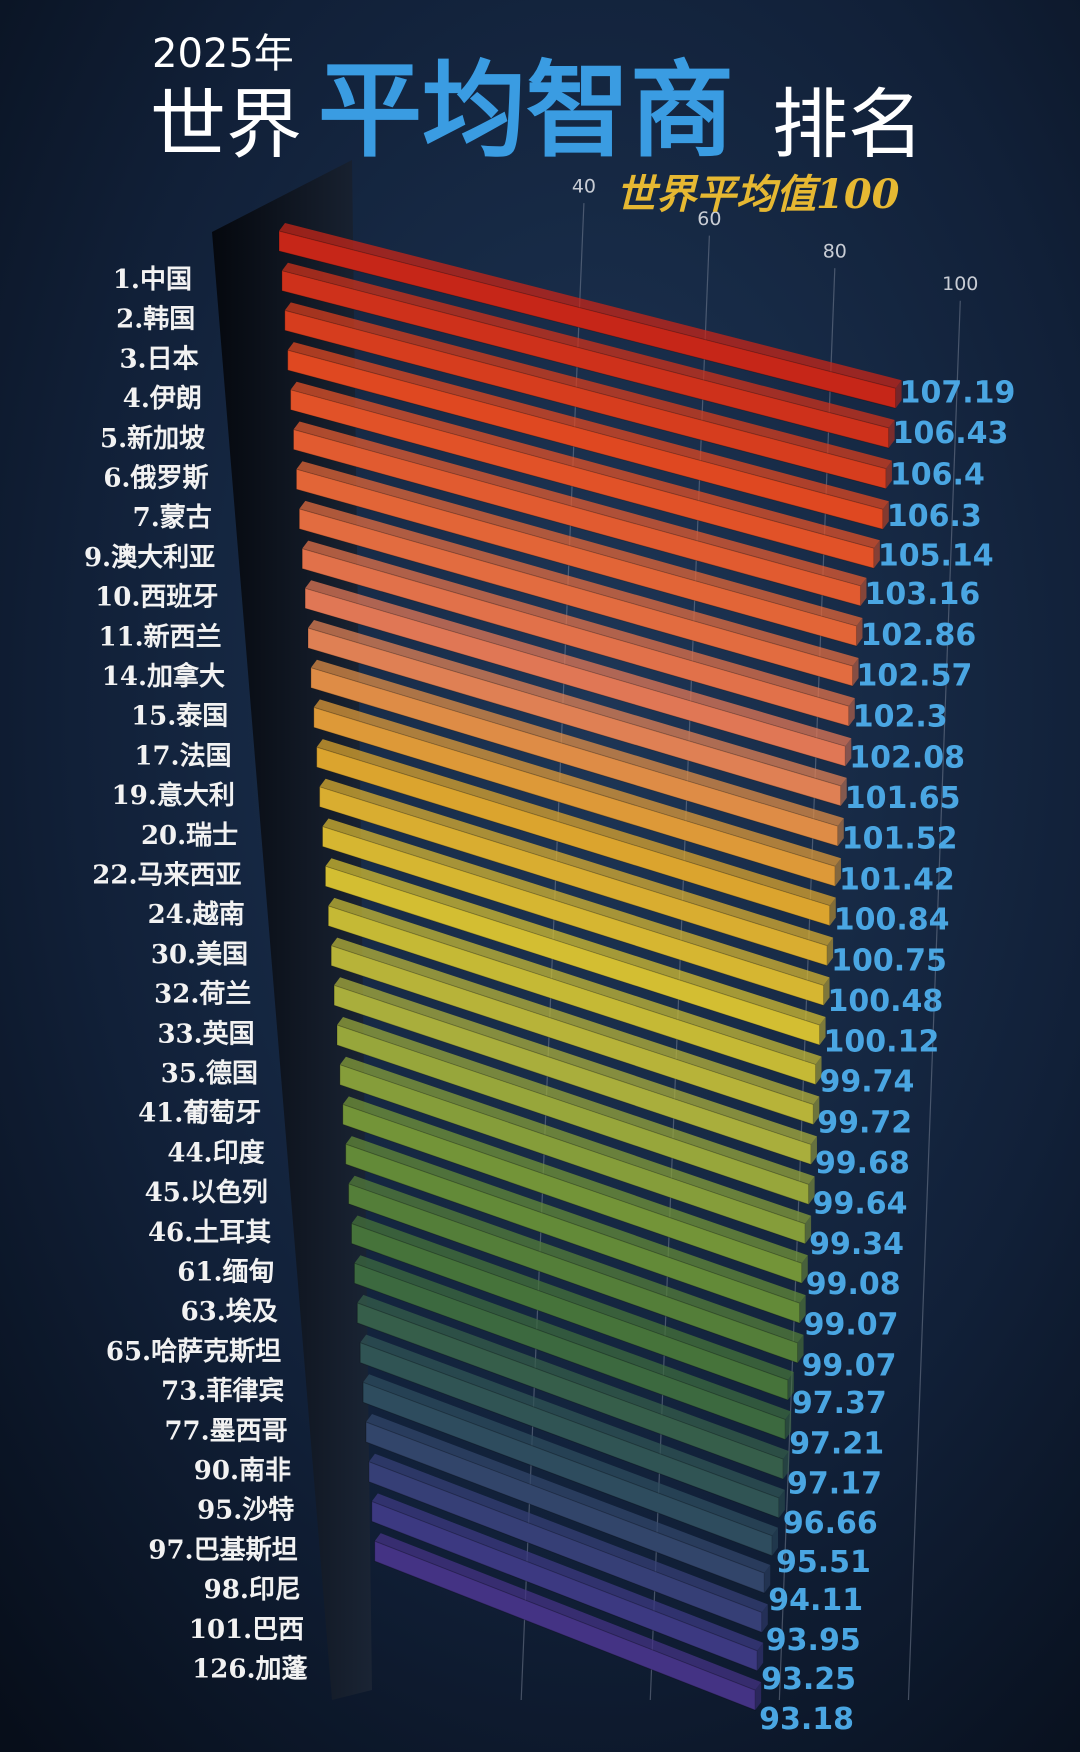 Image resolution: width=1080 pixels, height=1752 pixels. I want to click on category-label: 97.巴基斯坦, so click(222, 1550).